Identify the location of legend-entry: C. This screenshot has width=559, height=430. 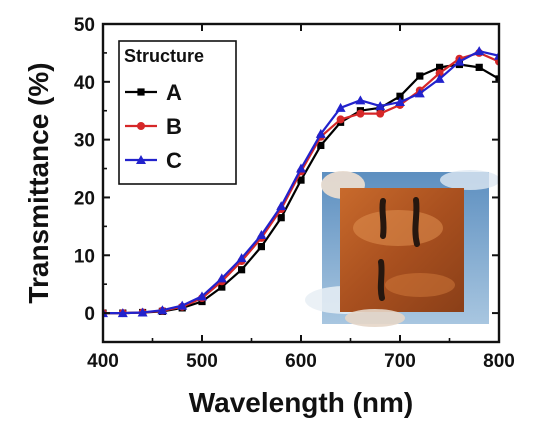
(153, 160).